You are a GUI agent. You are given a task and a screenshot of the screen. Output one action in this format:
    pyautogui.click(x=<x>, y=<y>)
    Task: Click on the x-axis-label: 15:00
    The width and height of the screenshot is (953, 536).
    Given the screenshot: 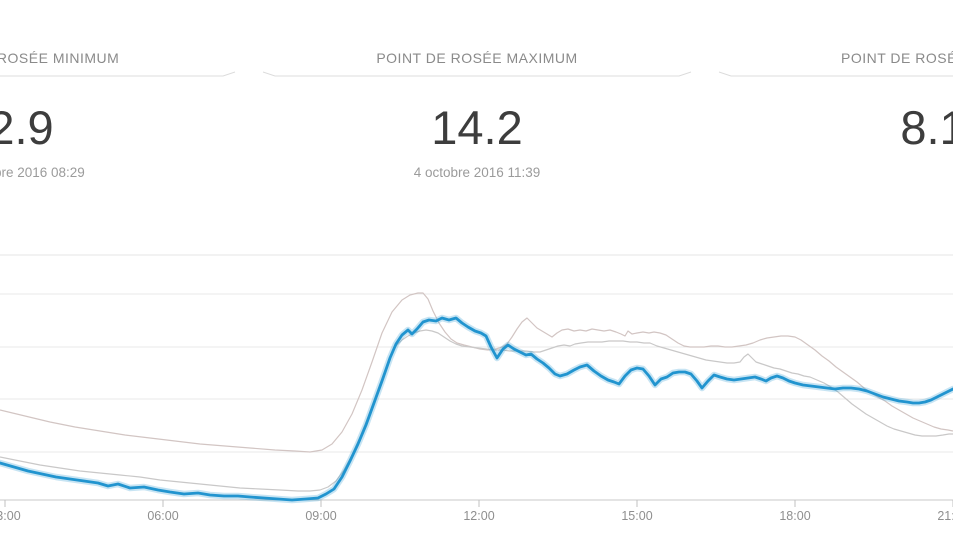 What is the action you would take?
    pyautogui.click(x=637, y=516)
    